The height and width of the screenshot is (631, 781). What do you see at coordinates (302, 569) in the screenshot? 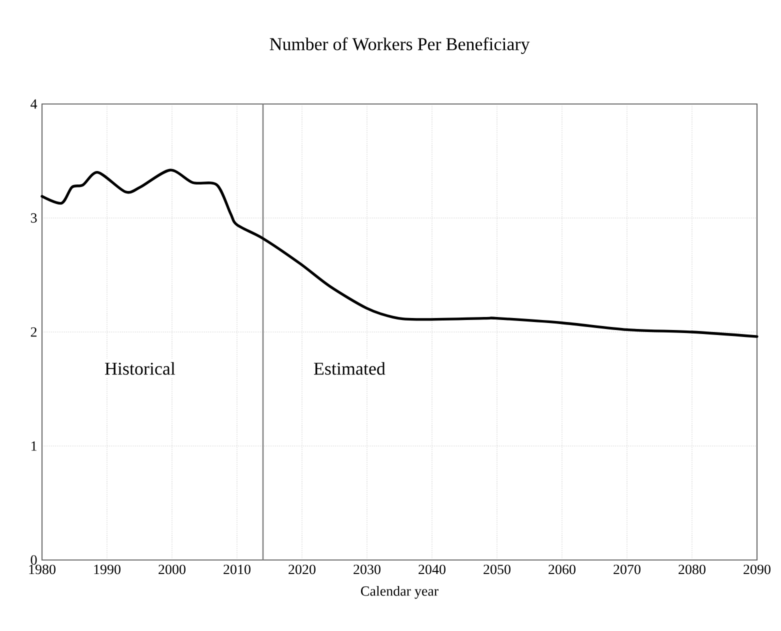
I see `x-tick-label: 2020` at bounding box center [302, 569].